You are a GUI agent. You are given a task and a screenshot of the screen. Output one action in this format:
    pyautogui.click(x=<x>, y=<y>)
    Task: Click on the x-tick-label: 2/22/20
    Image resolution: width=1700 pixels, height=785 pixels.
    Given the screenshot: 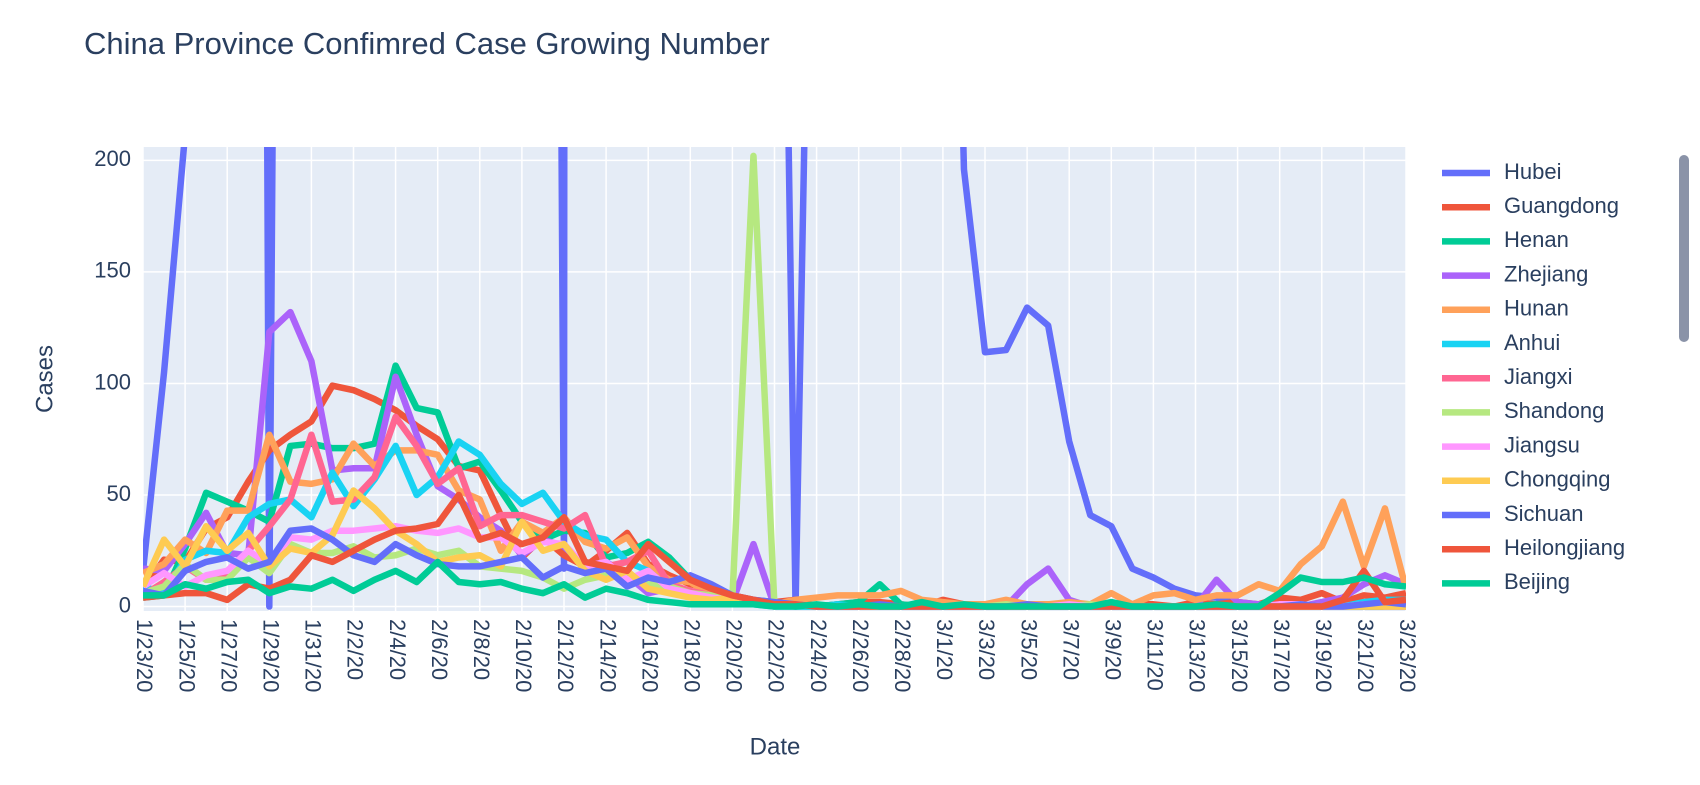 What is the action you would take?
    pyautogui.click(x=776, y=655)
    